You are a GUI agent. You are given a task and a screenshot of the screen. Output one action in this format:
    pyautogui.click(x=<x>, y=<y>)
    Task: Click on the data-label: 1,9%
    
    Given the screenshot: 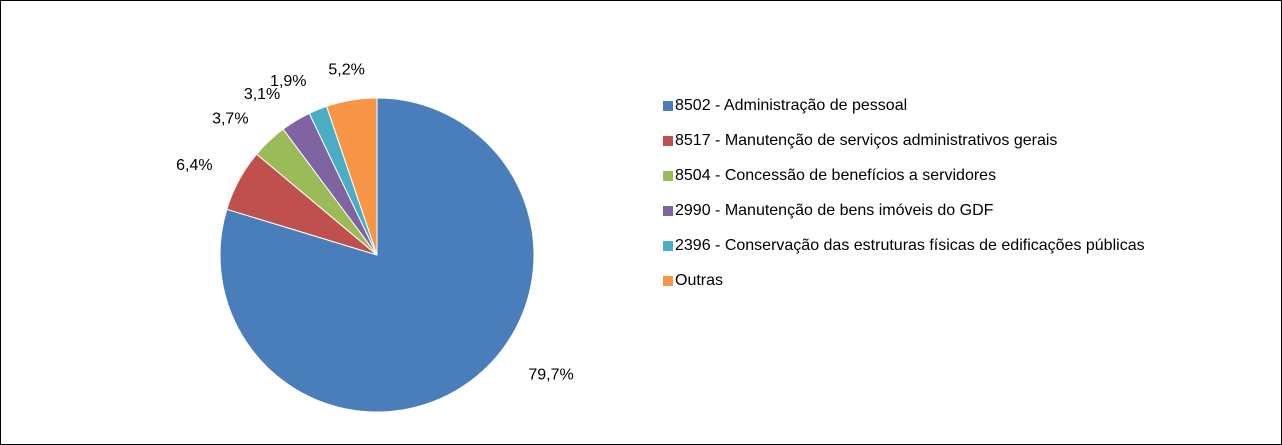 What is the action you would take?
    pyautogui.click(x=288, y=81)
    